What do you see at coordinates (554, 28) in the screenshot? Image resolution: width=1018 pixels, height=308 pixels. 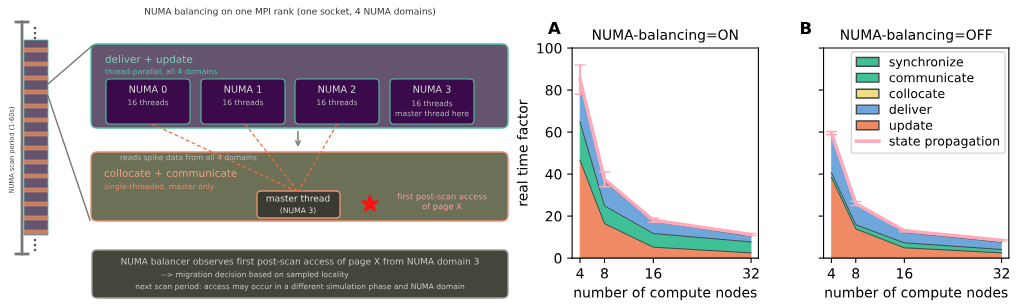 I see `text: A` at bounding box center [554, 28].